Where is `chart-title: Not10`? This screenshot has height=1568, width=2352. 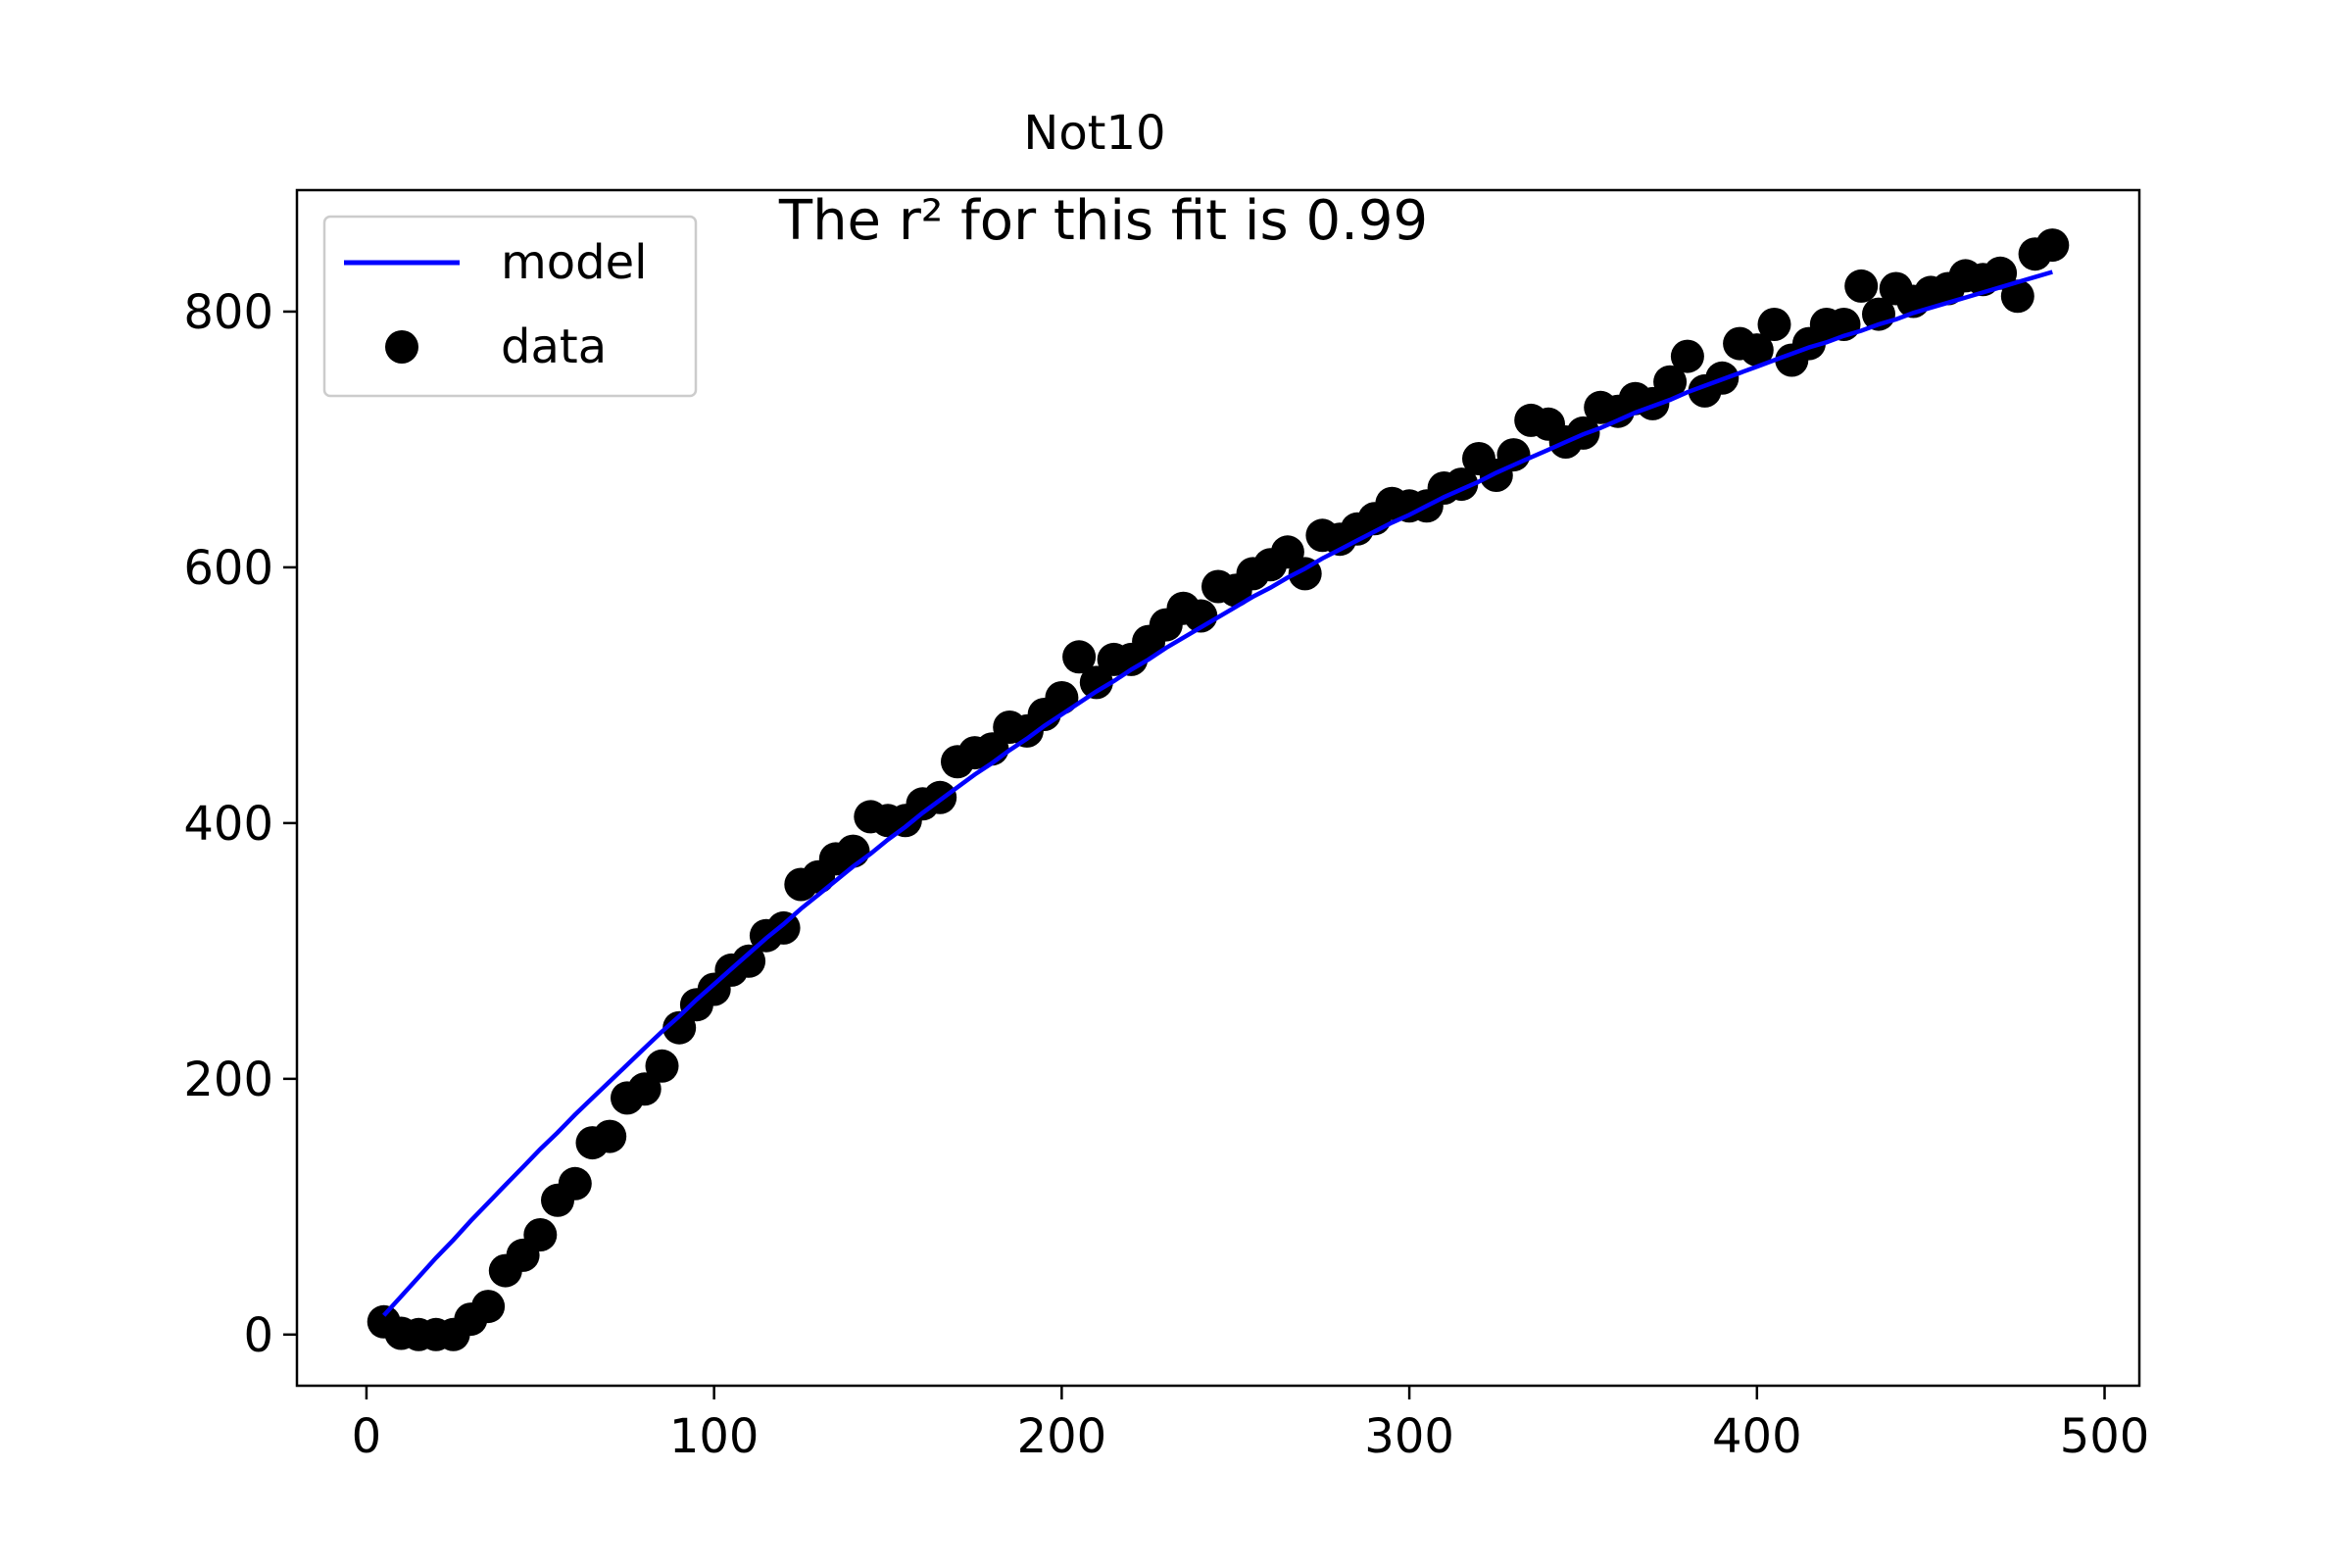
chart-title: Not10 is located at coordinates (1094, 133).